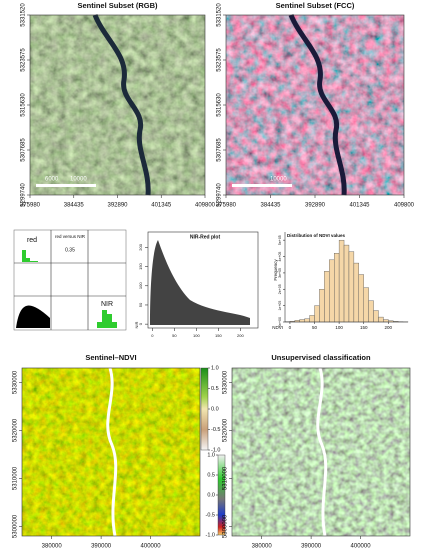 Image resolution: width=421 pixels, height=550 pixels. Describe the element at coordinates (117, 5) in the screenshot. I see `panel-title: Sentinel Subset (RGB)` at that location.